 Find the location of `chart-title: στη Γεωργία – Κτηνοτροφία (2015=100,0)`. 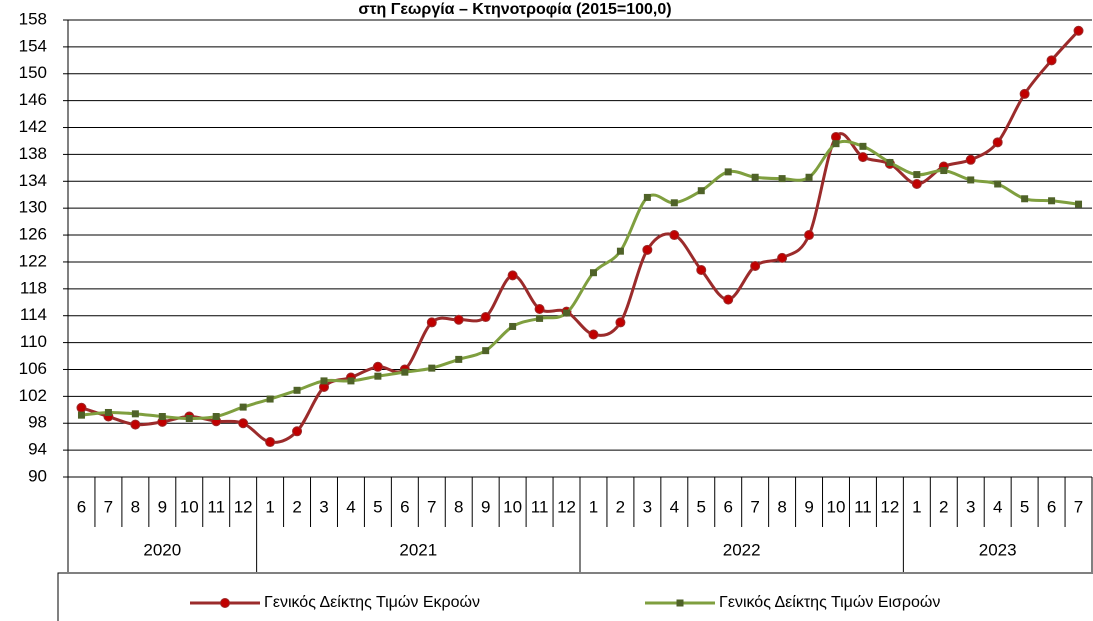

chart-title: στη Γεωργία – Κτηνοτροφία (2015=100,0) is located at coordinates (514, 9).